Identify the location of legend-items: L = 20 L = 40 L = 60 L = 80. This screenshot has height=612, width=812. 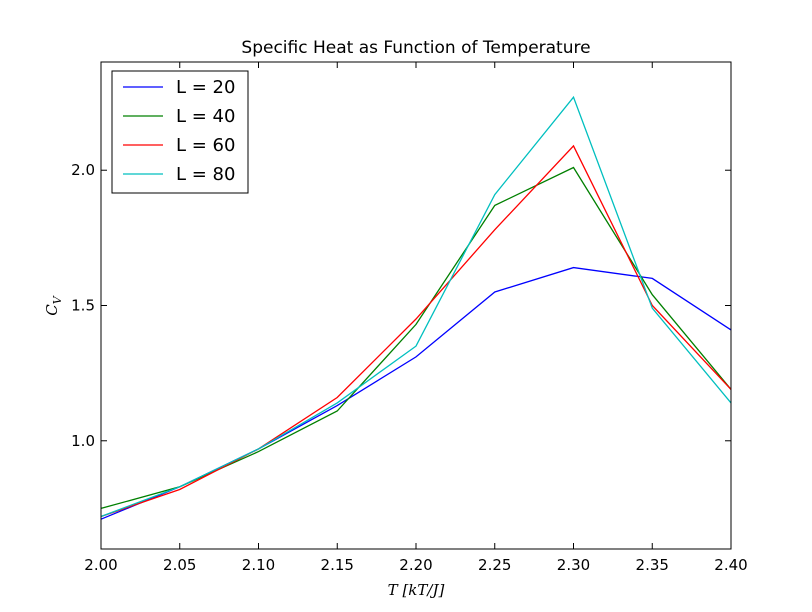
(179, 131).